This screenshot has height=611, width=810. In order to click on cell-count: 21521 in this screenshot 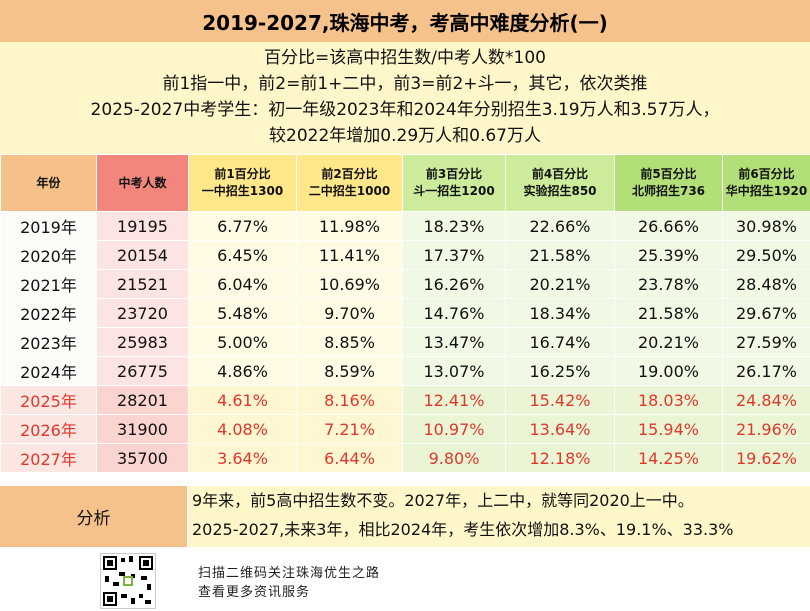, I will do `click(142, 284)`.